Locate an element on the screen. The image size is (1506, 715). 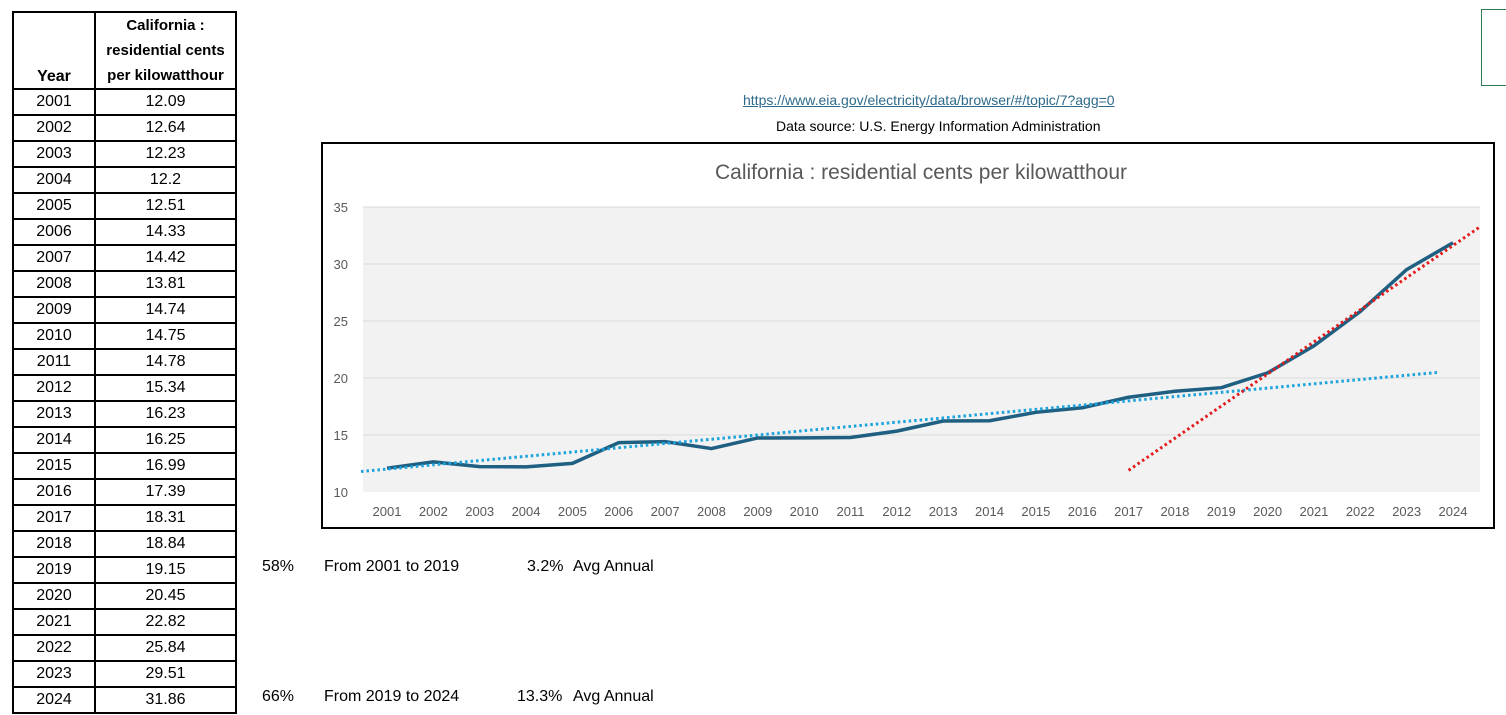
table-row: 2004 12.2 is located at coordinates (124, 180).